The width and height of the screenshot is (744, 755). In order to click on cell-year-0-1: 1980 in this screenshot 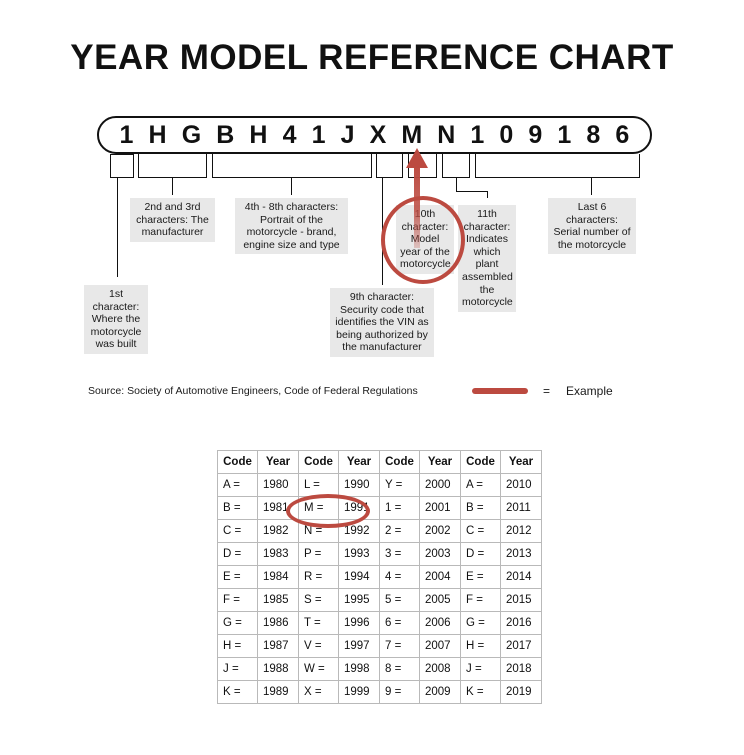, I will do `click(278, 485)`.